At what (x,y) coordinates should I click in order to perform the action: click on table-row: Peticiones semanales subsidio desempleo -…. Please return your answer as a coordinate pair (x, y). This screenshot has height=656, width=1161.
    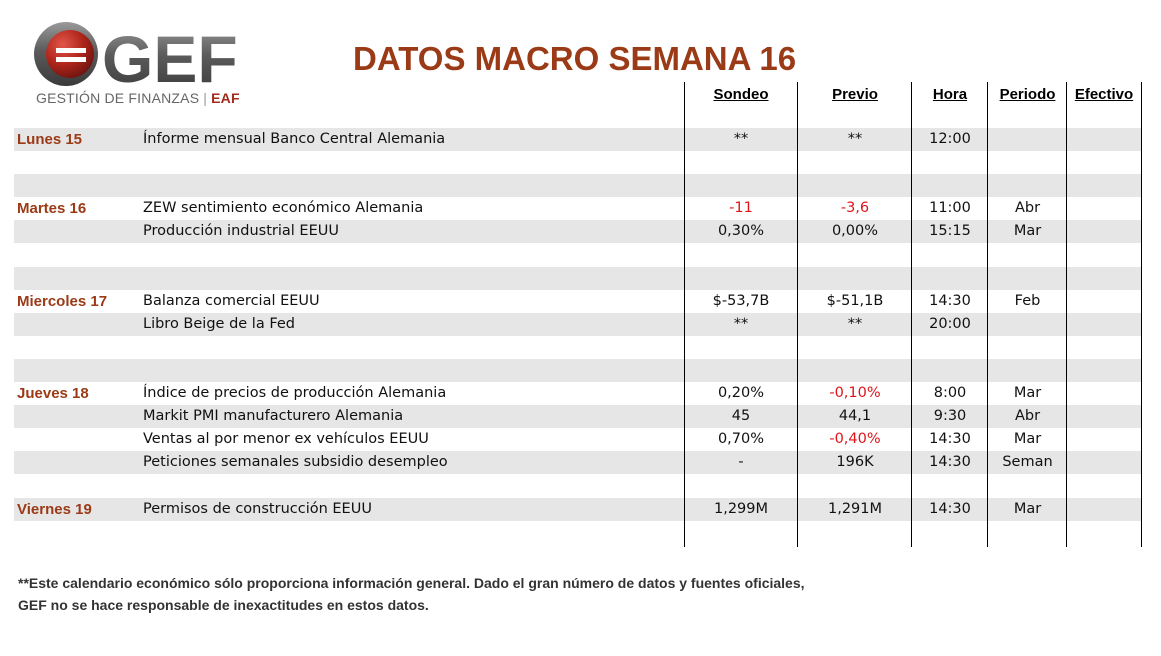
    Looking at the image, I should click on (577, 462).